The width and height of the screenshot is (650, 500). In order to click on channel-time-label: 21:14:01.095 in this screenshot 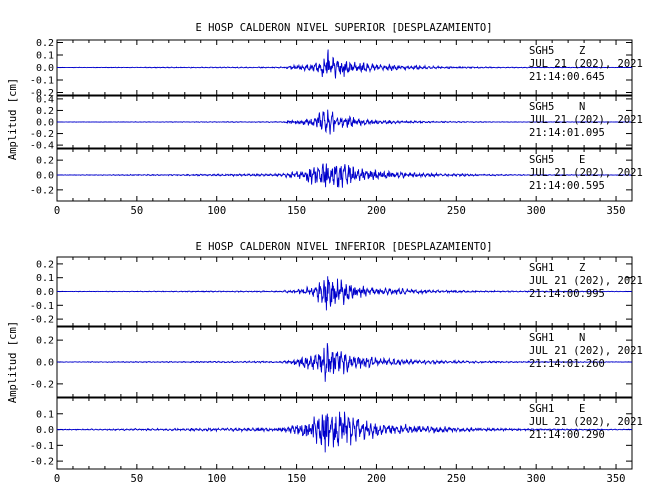, I will do `click(567, 133)`.